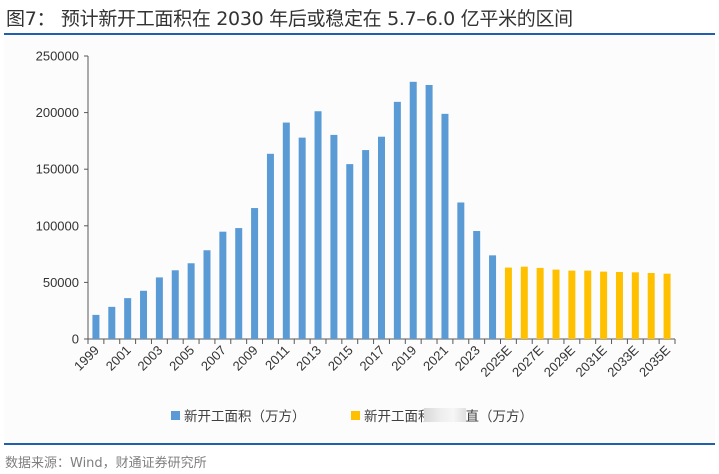 This screenshot has height=474, width=719. Describe the element at coordinates (308, 358) in the screenshot. I see `x-tick-label: 2013` at that location.